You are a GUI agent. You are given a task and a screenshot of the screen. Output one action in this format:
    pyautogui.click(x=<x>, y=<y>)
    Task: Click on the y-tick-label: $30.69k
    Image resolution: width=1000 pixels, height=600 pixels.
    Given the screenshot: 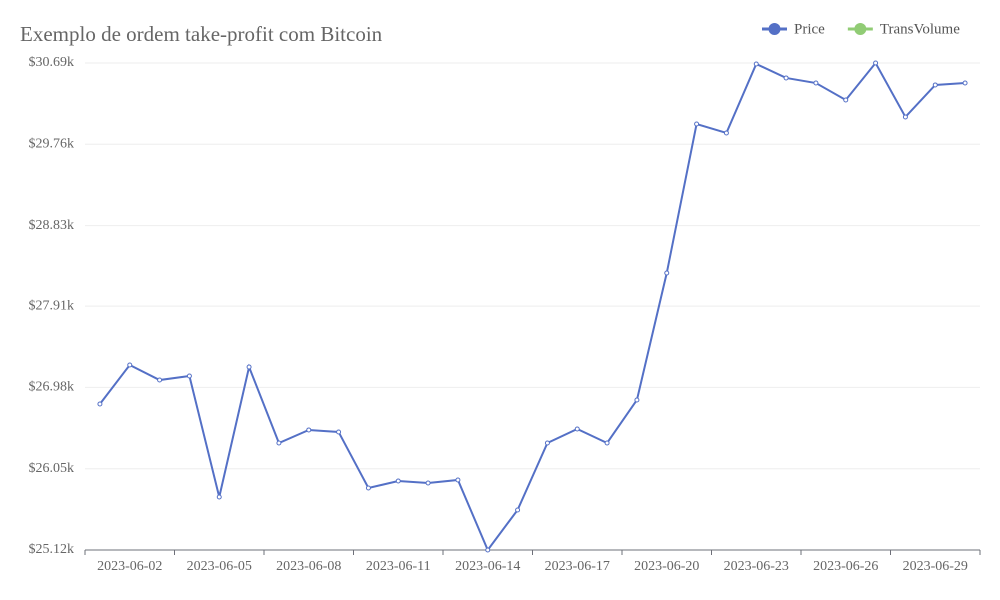 What is the action you would take?
    pyautogui.click(x=52, y=62)
    